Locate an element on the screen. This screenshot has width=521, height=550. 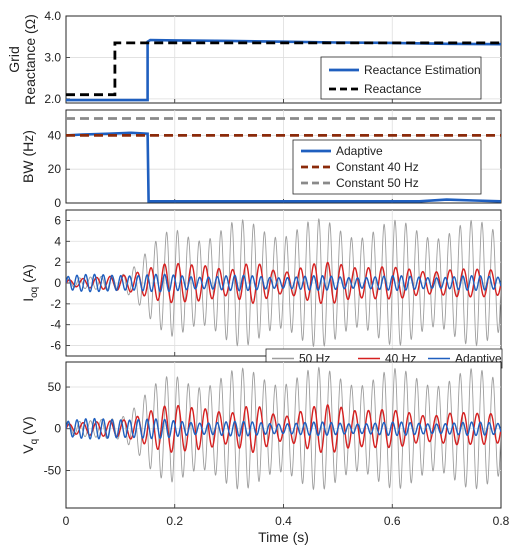
y-tick-label: 4.0 is located at coordinates (52, 16).